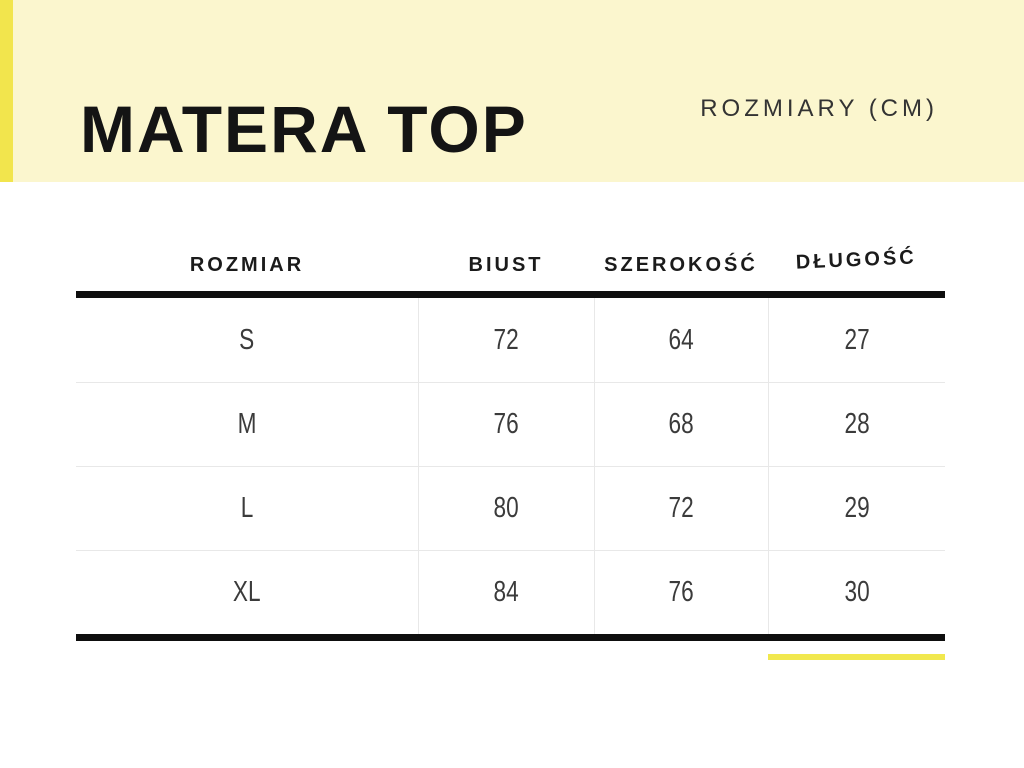 This screenshot has width=1024, height=768. What do you see at coordinates (304, 129) in the screenshot?
I see `page-title: MATERA TOP` at bounding box center [304, 129].